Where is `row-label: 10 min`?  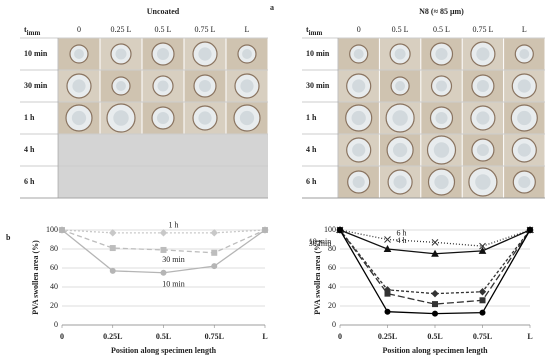 row-label: 10 min is located at coordinates (36, 53).